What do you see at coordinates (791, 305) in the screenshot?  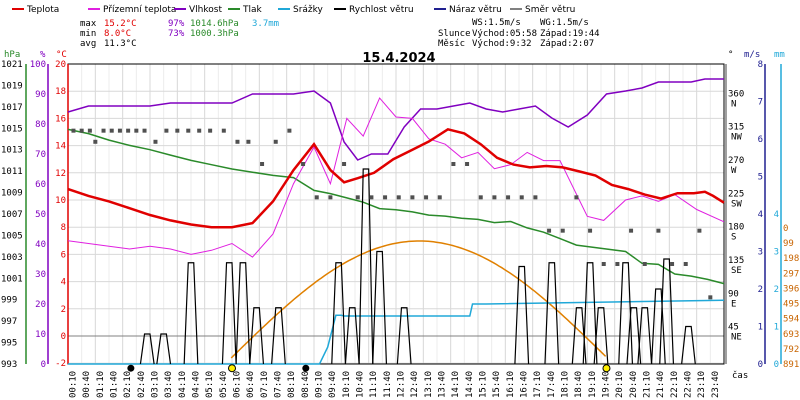 I see `mm-tick-label: 495` at bounding box center [791, 305].